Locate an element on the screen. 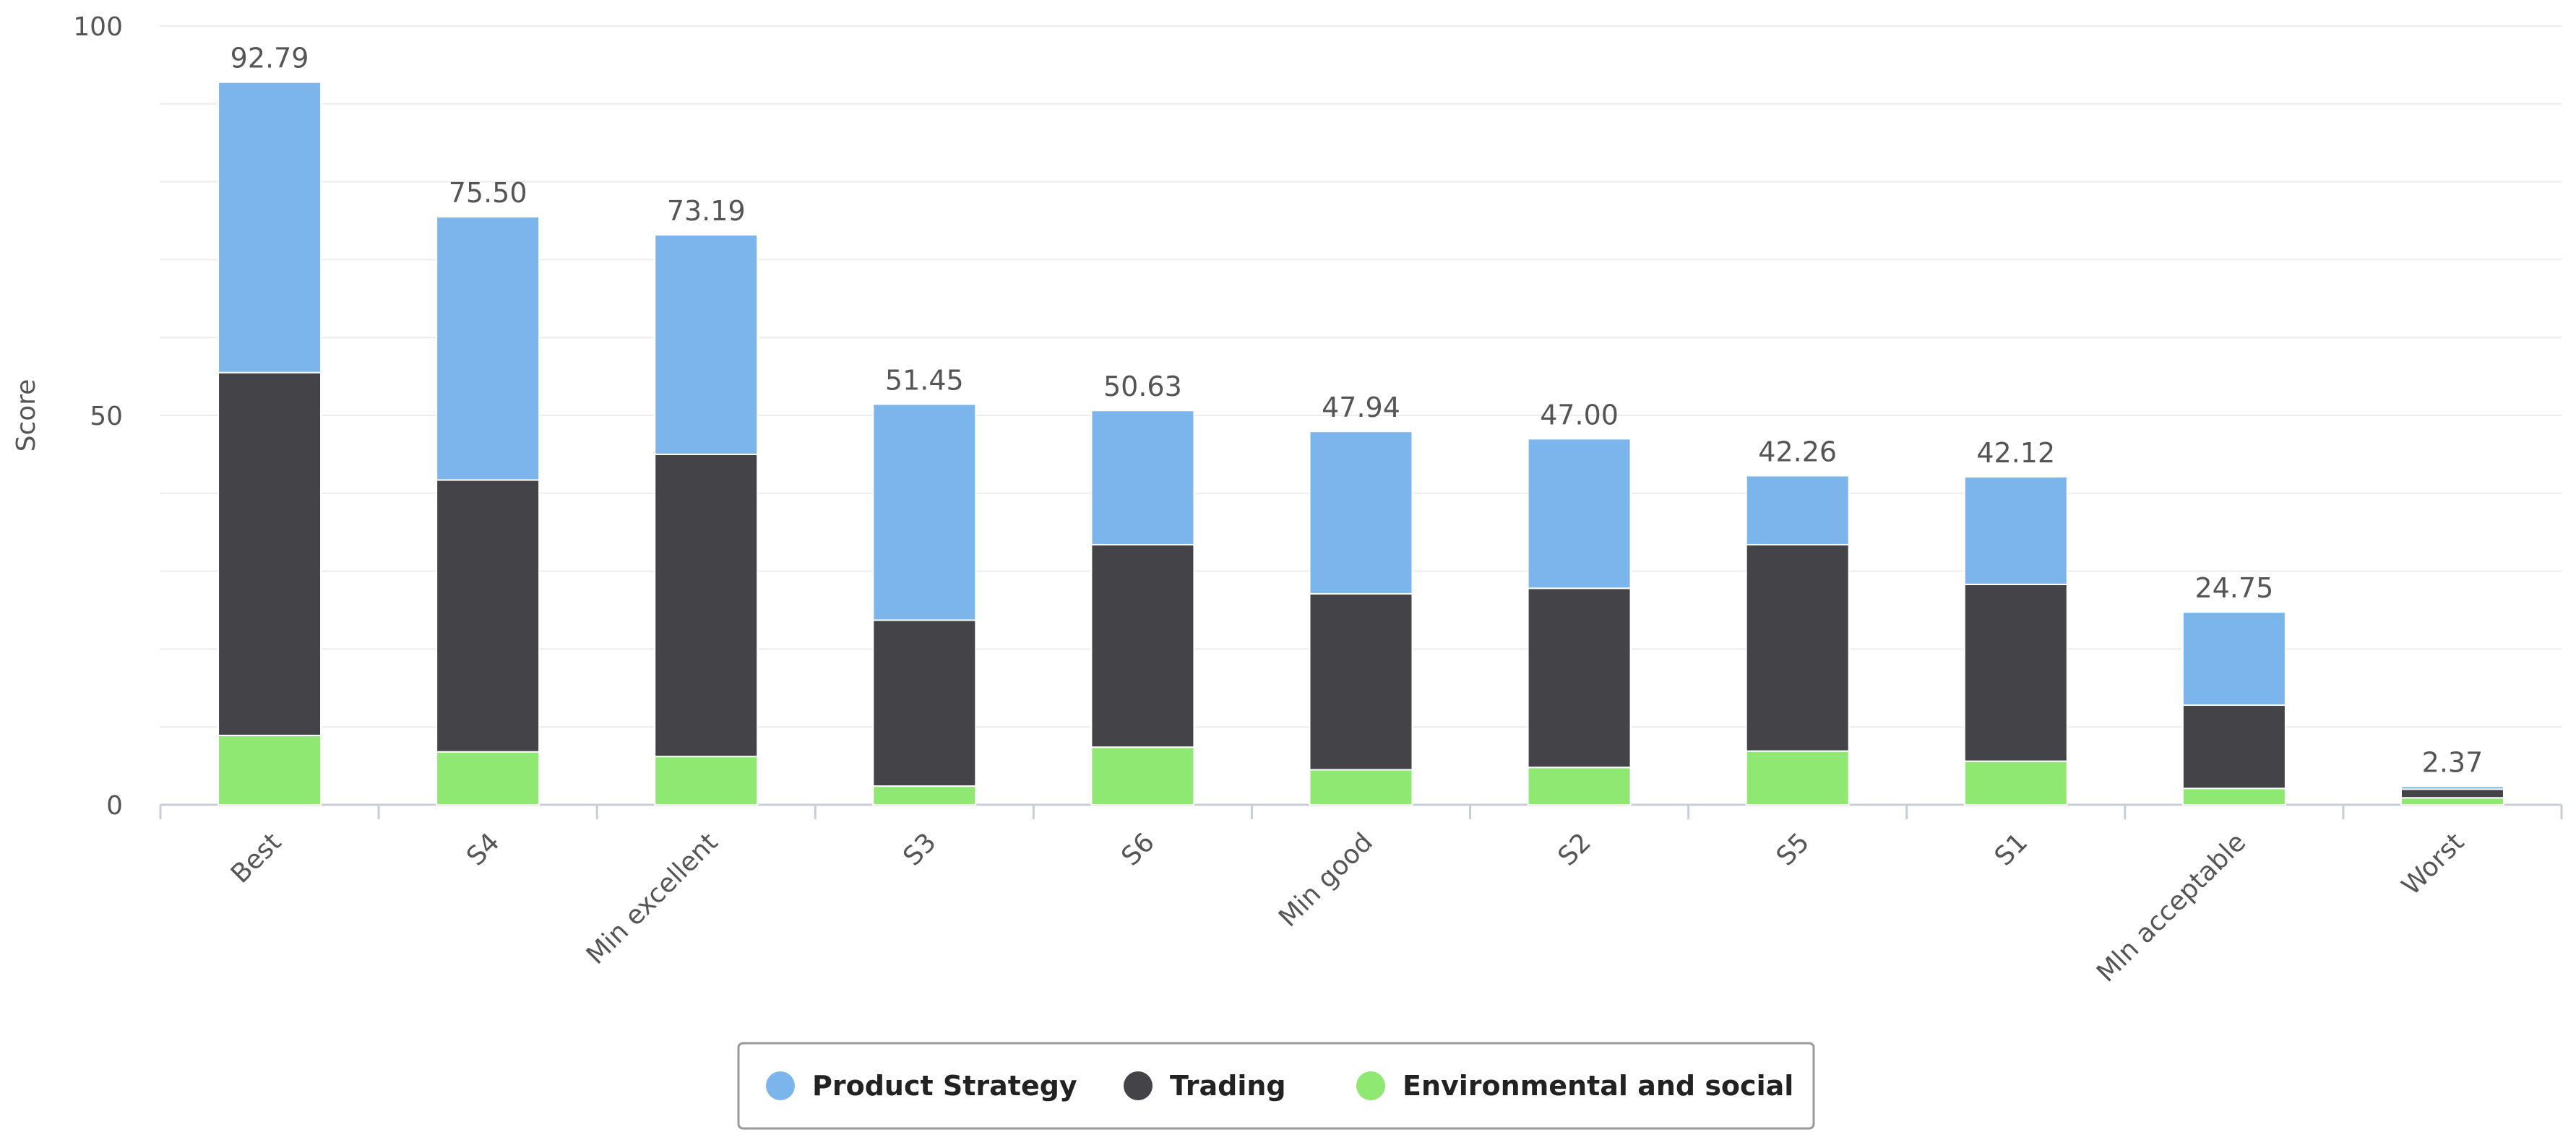 This screenshot has height=1140, width=2576. x-tick-label: S3 is located at coordinates (919, 849).